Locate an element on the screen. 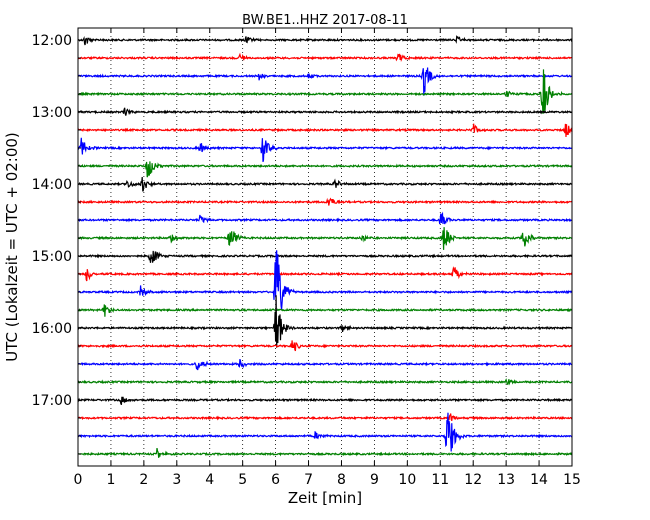 This screenshot has height=520, width=650. y-tick-label: 17:00 is located at coordinates (52, 401).